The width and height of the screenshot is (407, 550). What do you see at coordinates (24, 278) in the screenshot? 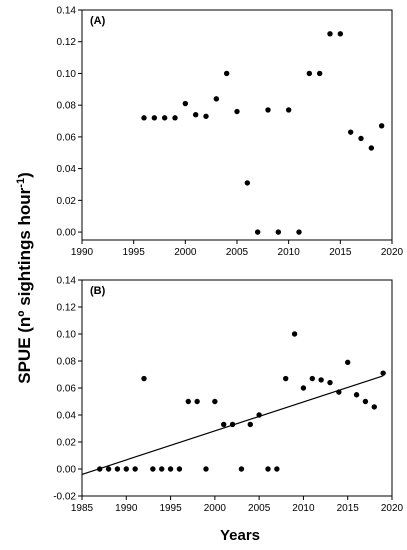
I see `y-axis-title: SPUE (nº sightings hour-1)` at bounding box center [24, 278].